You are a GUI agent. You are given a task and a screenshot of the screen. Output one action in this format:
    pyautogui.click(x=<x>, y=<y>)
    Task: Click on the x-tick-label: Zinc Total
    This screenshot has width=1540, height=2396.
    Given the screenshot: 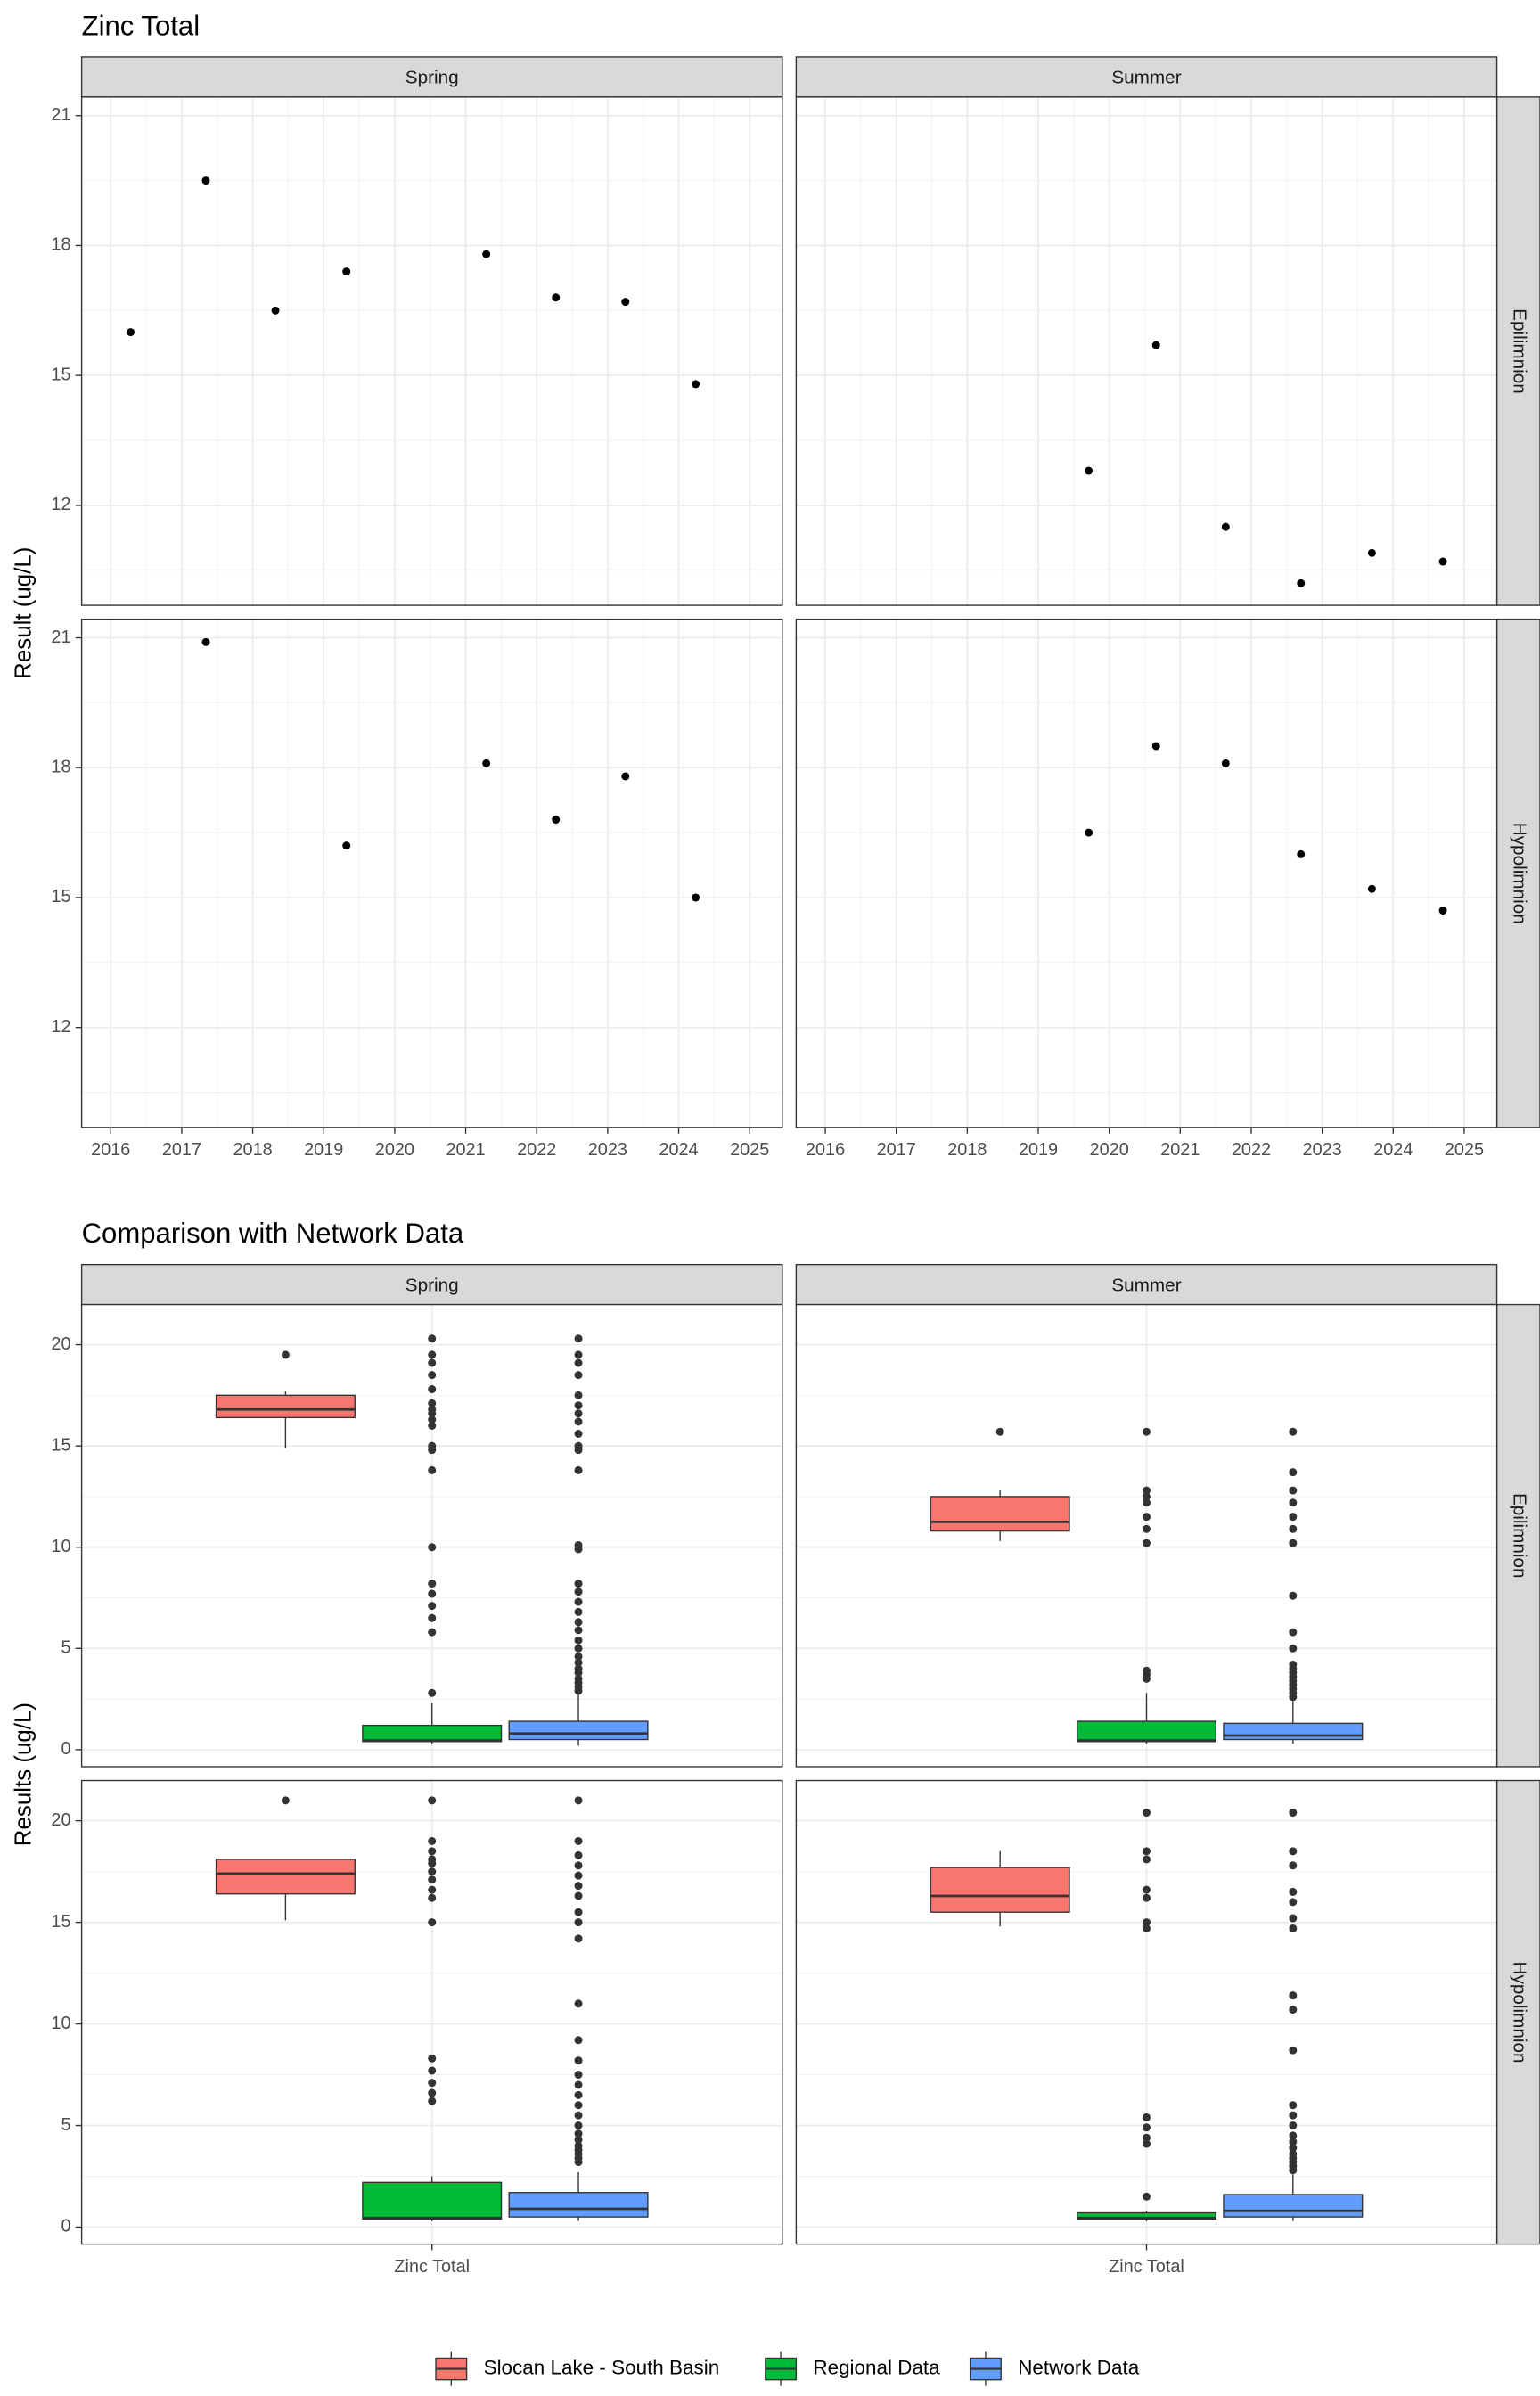 What is the action you would take?
    pyautogui.click(x=432, y=2267)
    